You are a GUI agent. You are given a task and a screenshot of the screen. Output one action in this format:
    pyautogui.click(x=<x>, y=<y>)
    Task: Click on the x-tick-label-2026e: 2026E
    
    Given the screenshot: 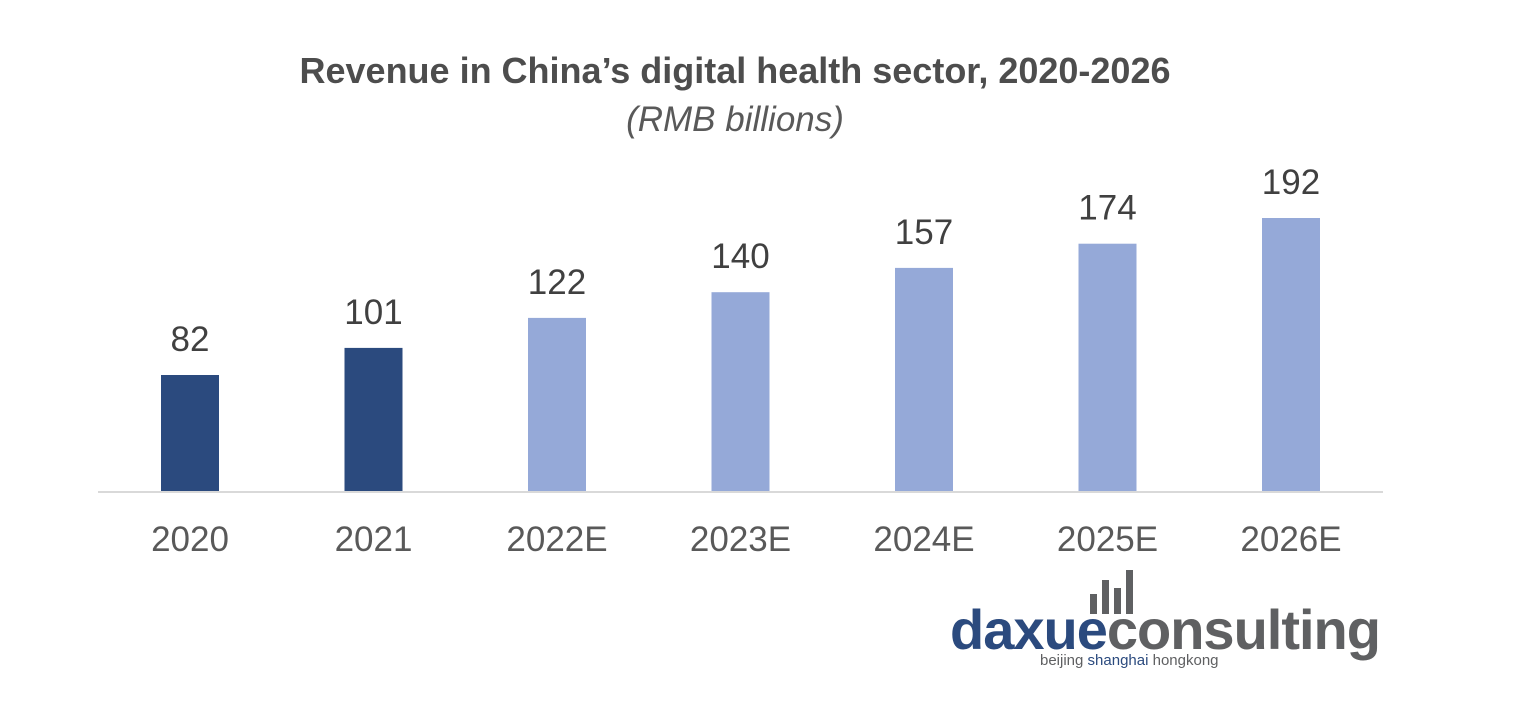 What is the action you would take?
    pyautogui.click(x=1290, y=539)
    